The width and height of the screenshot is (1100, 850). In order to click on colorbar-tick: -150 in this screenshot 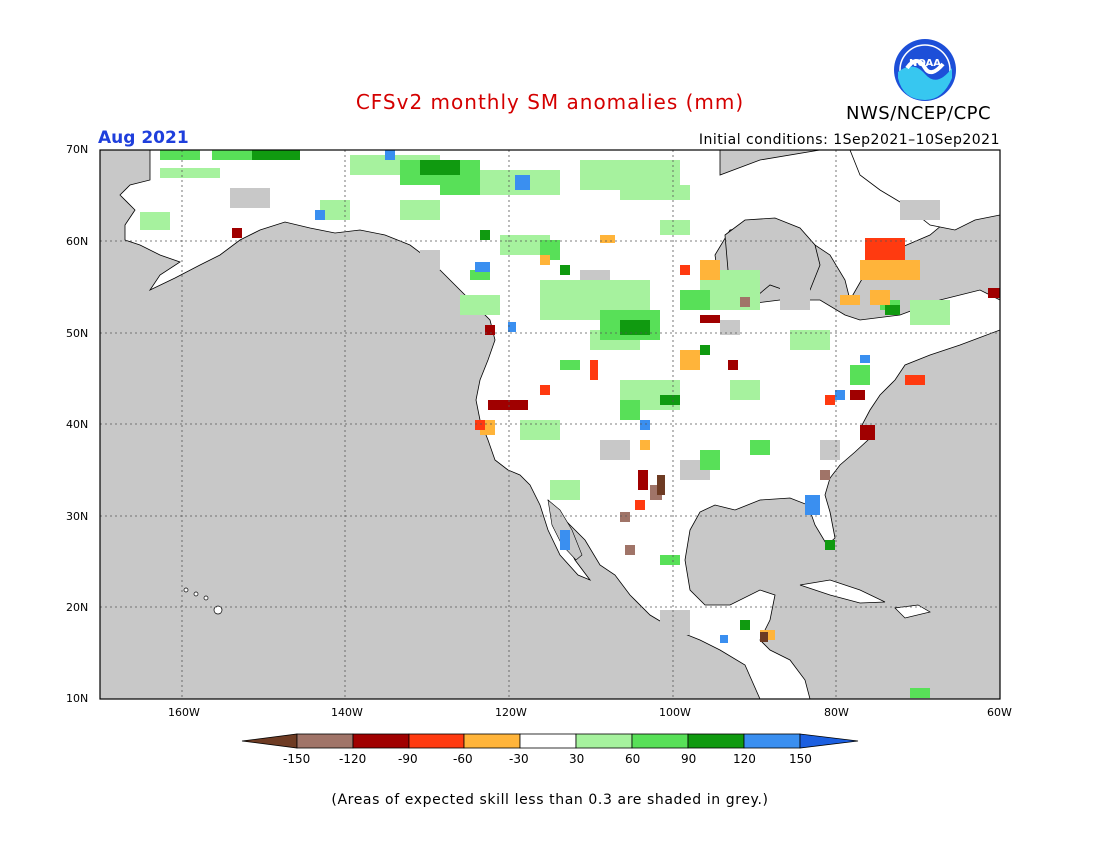, I will do `click(297, 759)`.